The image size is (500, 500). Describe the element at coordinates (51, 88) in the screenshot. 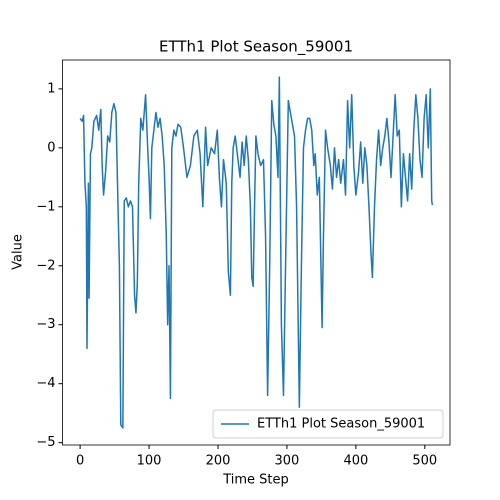

I see `y-tick-label: 1` at that location.